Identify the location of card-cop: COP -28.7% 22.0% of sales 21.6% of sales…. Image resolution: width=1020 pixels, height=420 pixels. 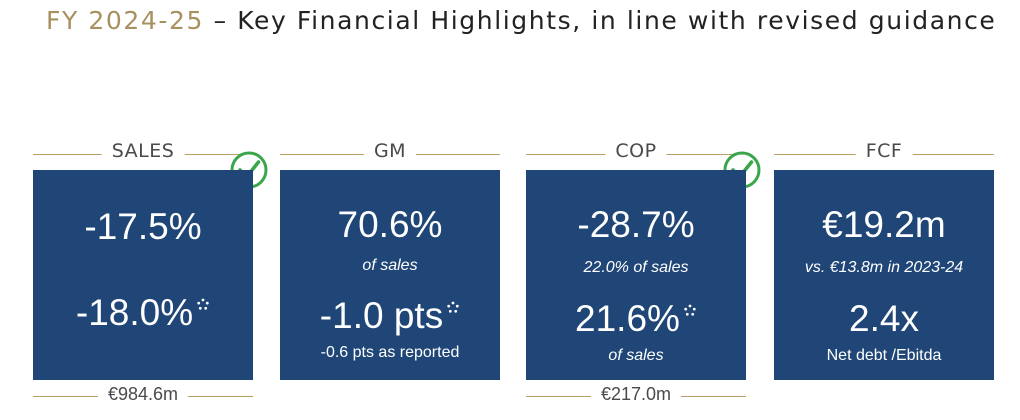
(643, 268).